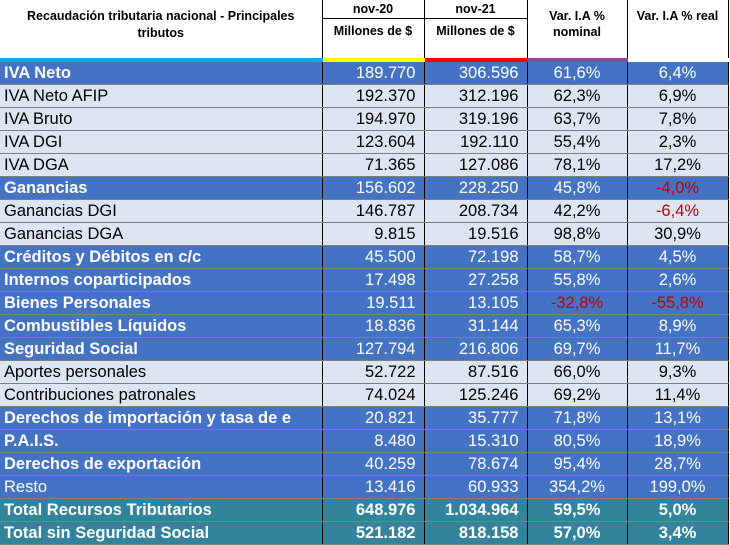 The width and height of the screenshot is (730, 545). Describe the element at coordinates (678, 303) in the screenshot. I see `var-real: -55,8%` at that location.